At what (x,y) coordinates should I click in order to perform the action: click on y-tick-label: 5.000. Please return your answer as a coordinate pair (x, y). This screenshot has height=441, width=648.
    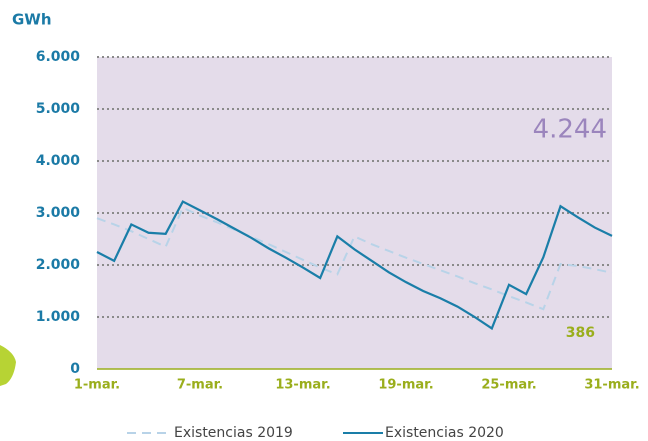
    Looking at the image, I should click on (58, 109).